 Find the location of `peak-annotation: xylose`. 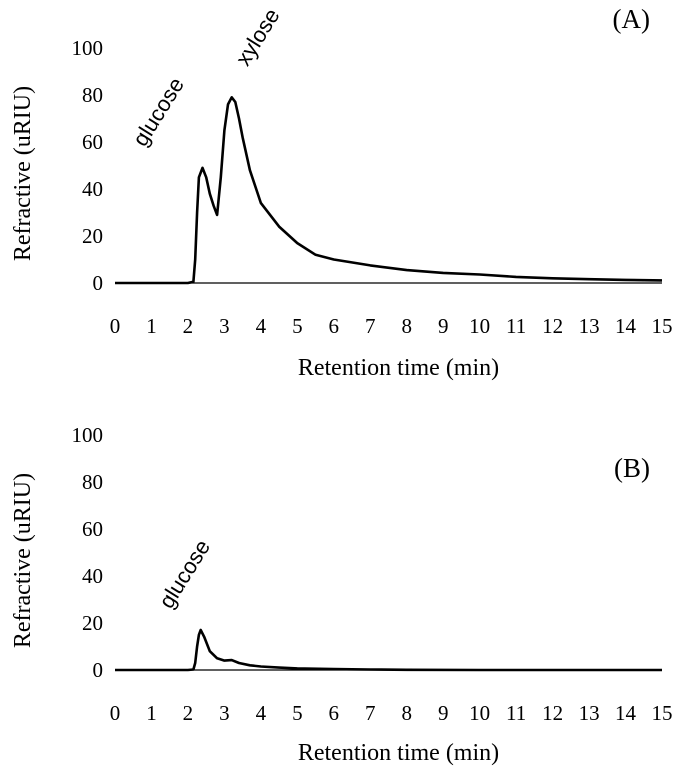

peak-annotation: xylose is located at coordinates (257, 37).